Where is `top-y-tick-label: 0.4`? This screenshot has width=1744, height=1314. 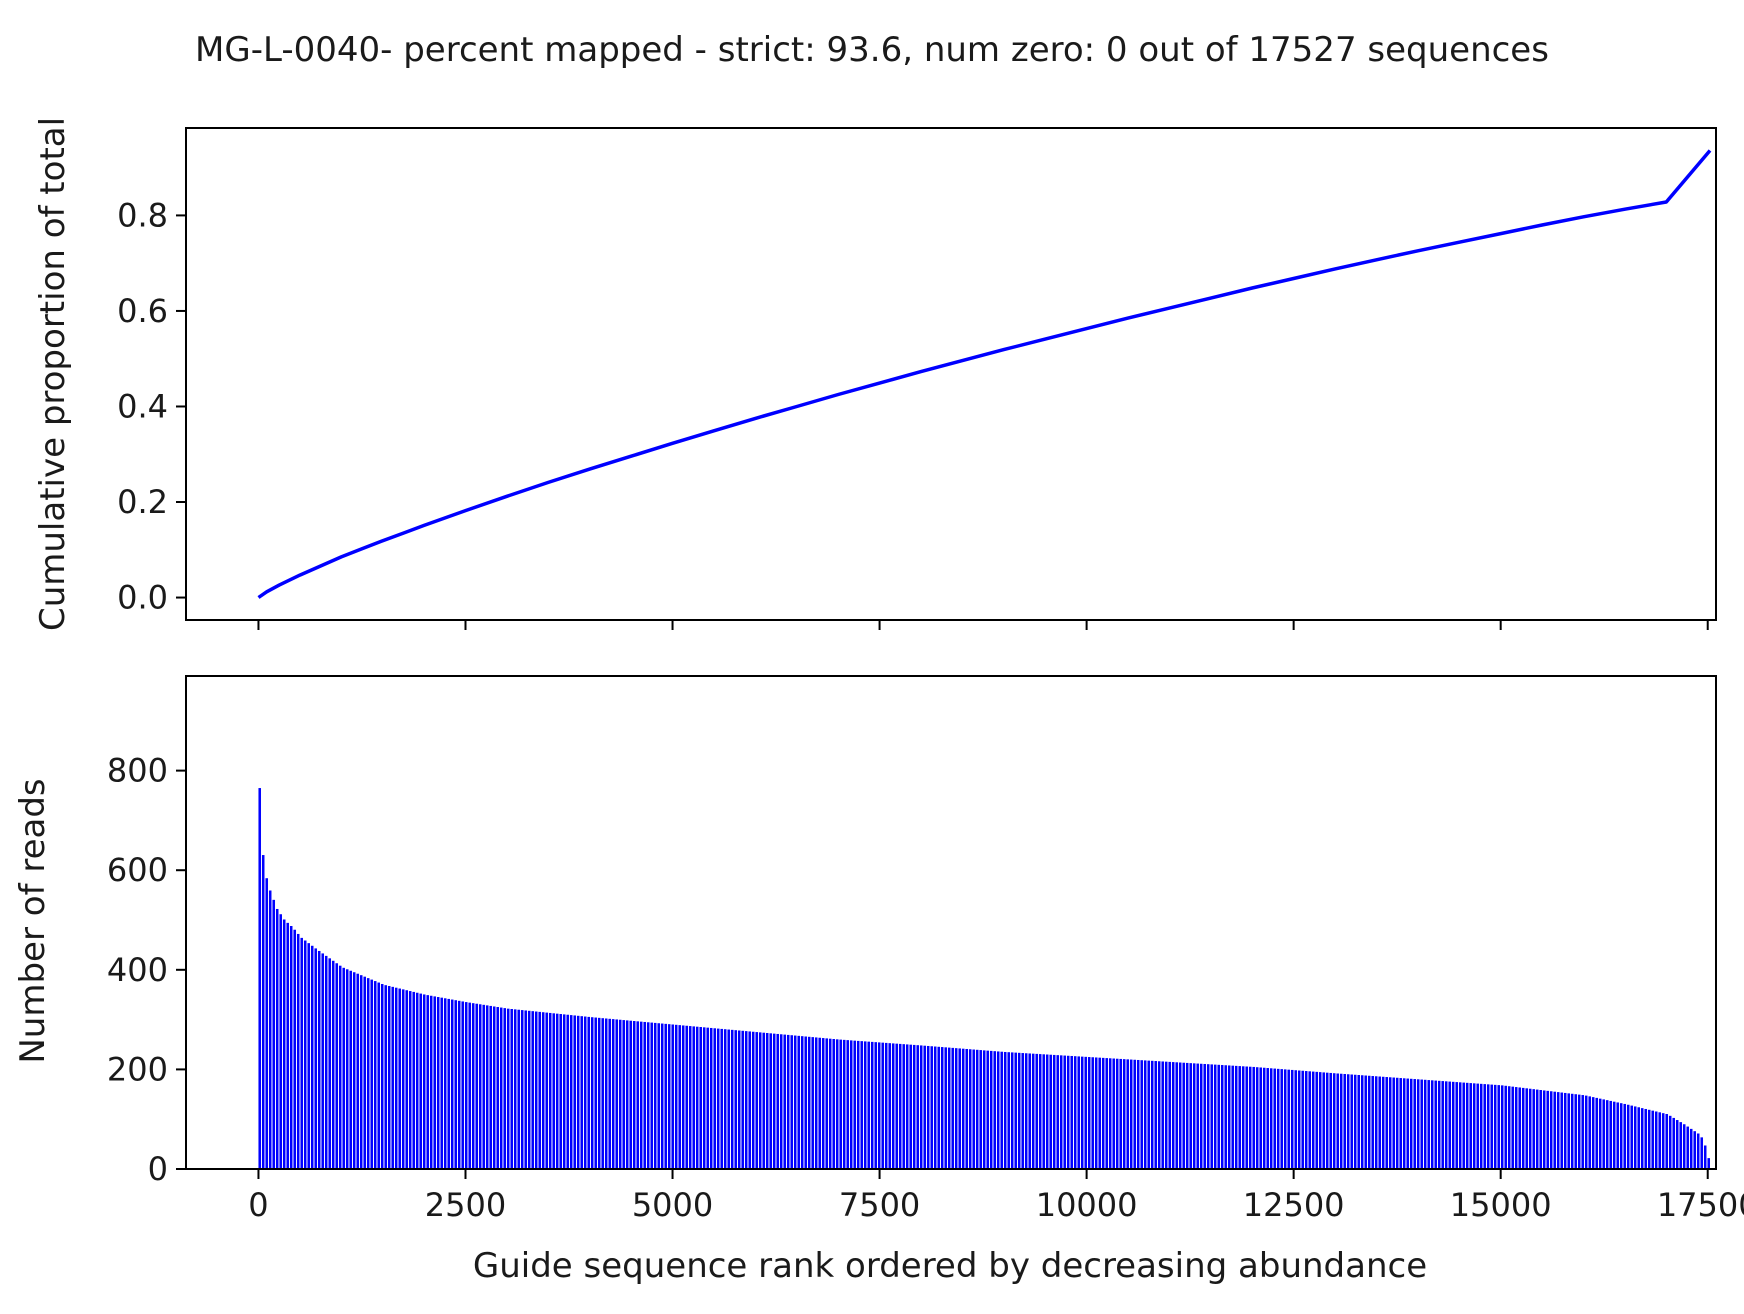 top-y-tick-label: 0.4 is located at coordinates (142, 406).